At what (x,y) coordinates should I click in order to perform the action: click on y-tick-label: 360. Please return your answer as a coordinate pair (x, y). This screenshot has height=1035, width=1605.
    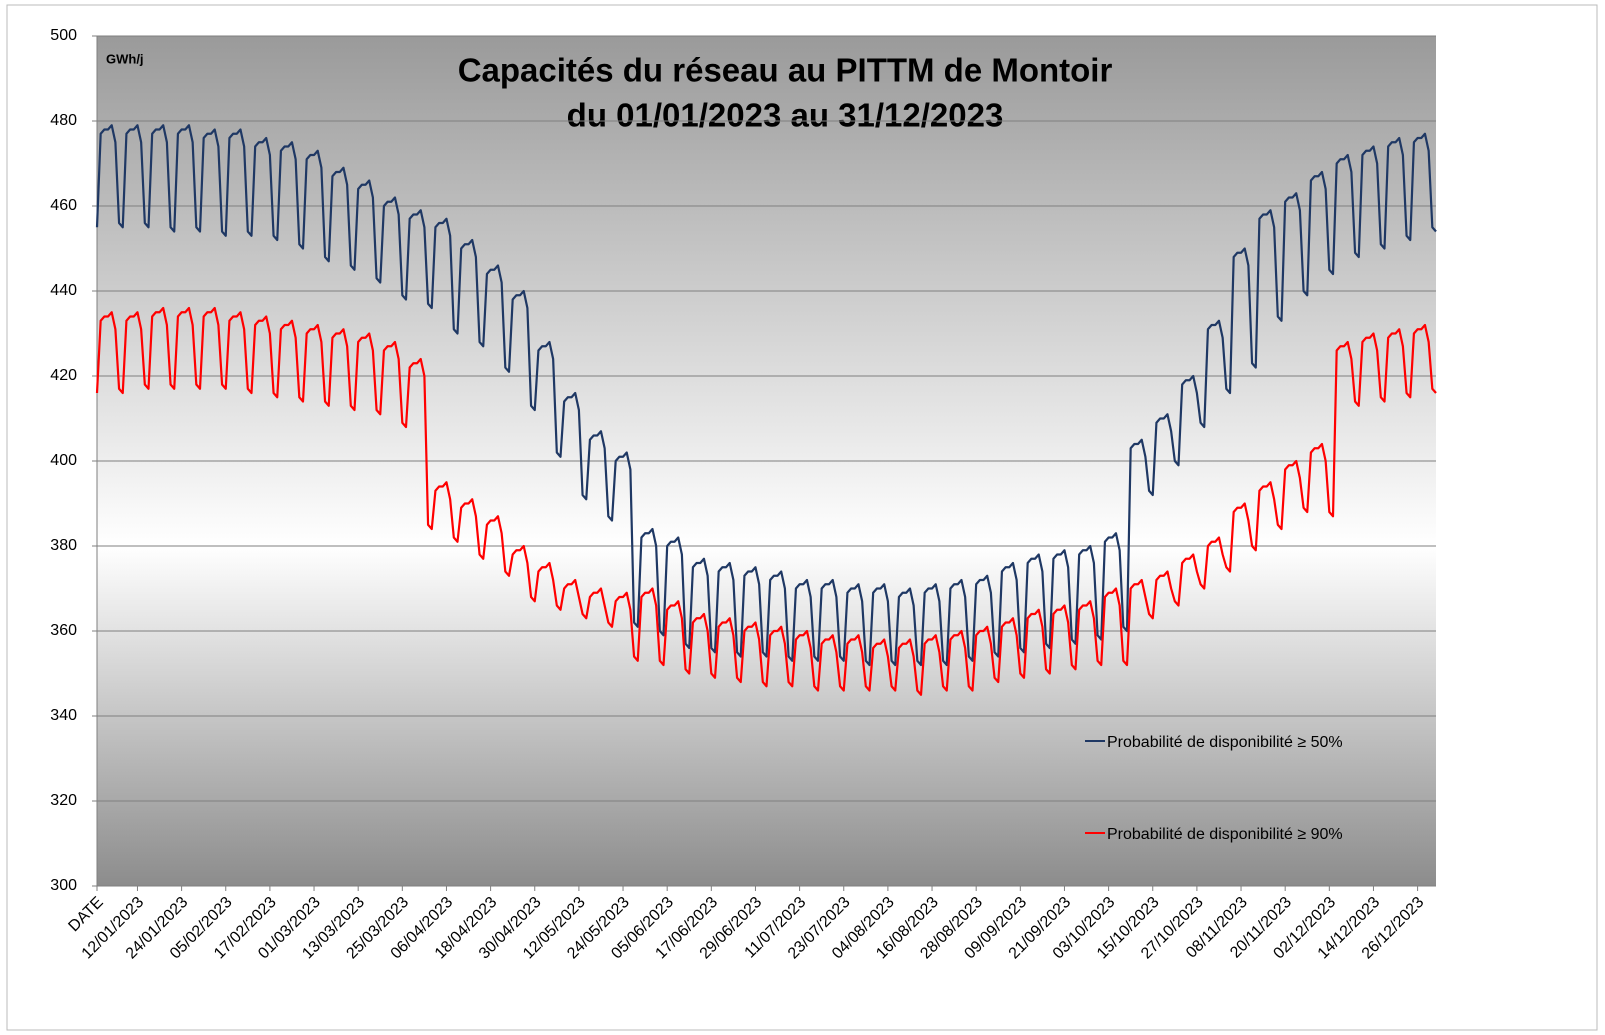
    Looking at the image, I should click on (63, 630).